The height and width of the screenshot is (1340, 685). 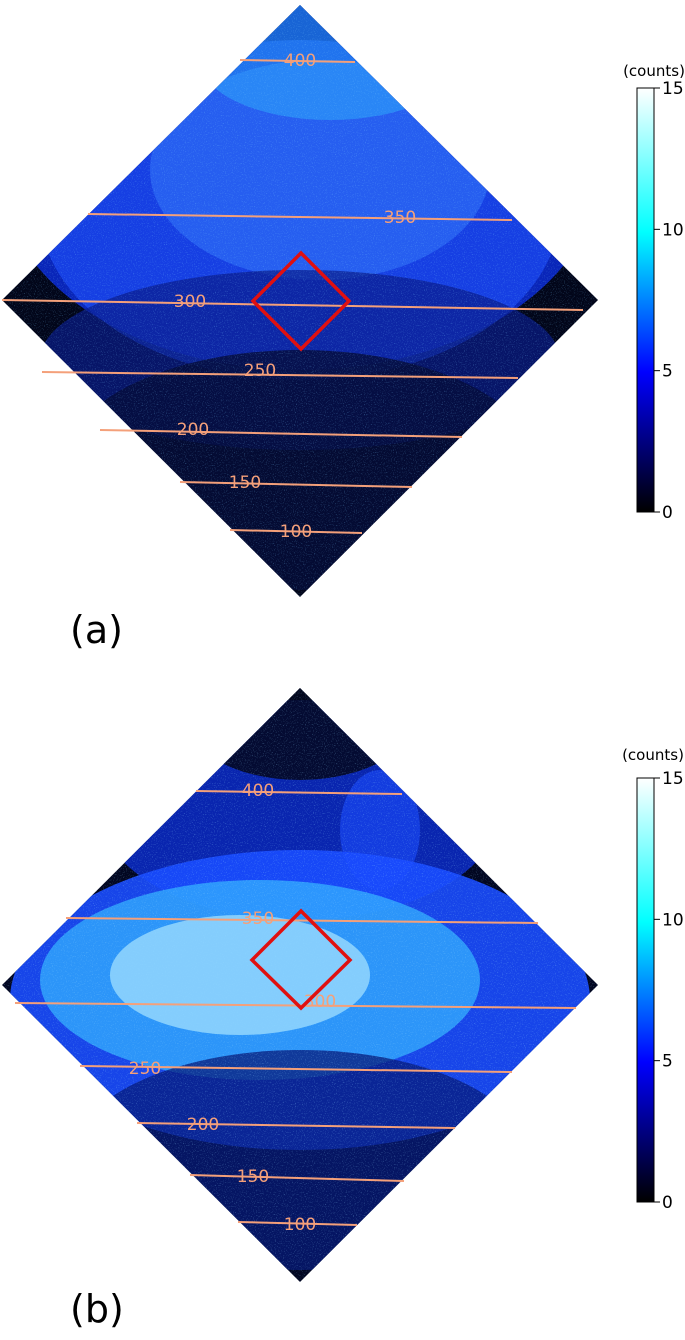 What do you see at coordinates (203, 1125) in the screenshot?
I see `contour-label-b-200: 200` at bounding box center [203, 1125].